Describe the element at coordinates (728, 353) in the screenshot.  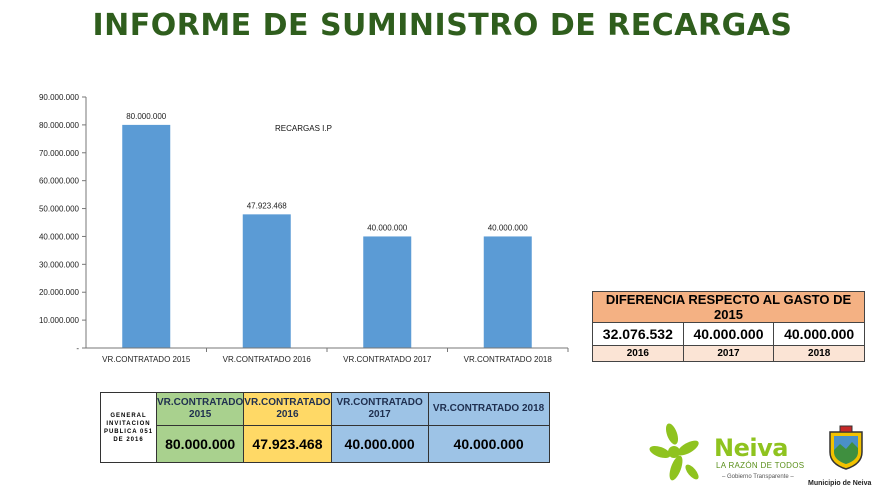
I see `difference-year: 2017` at that location.